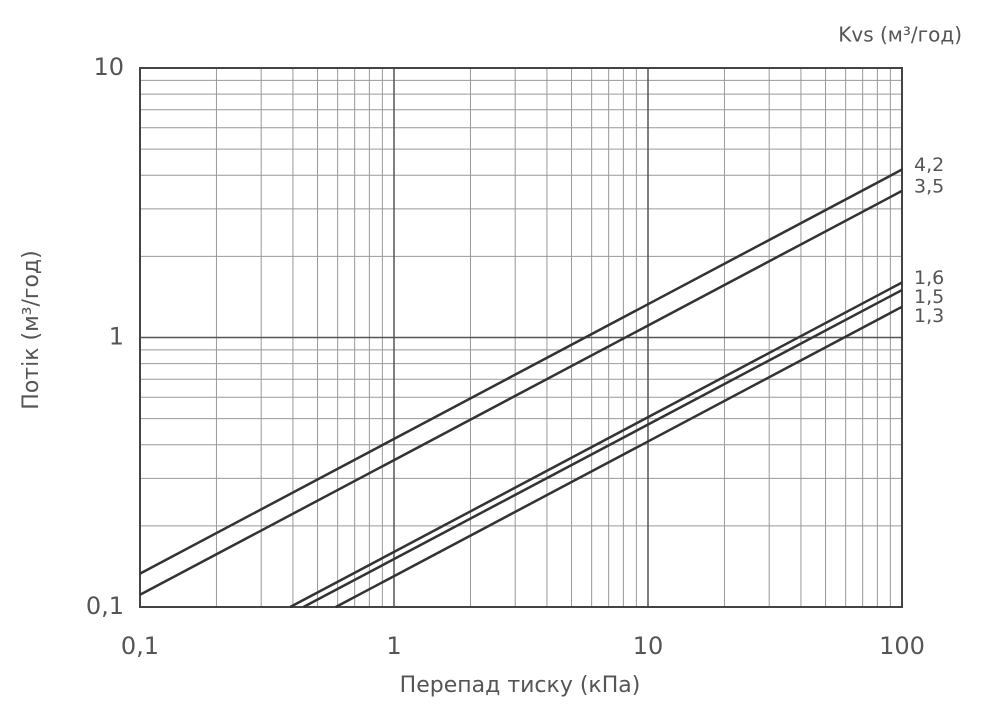 This screenshot has height=712, width=1000. Describe the element at coordinates (116, 337) in the screenshot. I see `y-tick-label: 1` at that location.